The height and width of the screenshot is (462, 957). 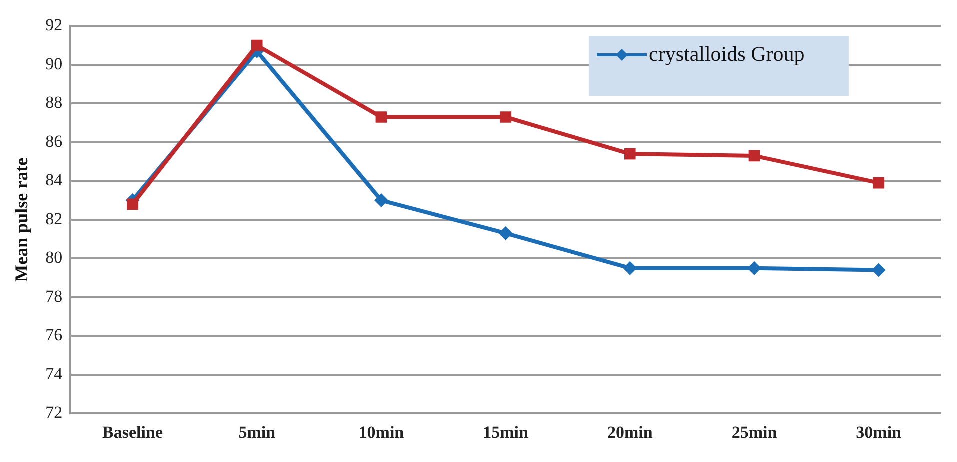 I want to click on y-tick-label: 82, so click(x=54, y=218).